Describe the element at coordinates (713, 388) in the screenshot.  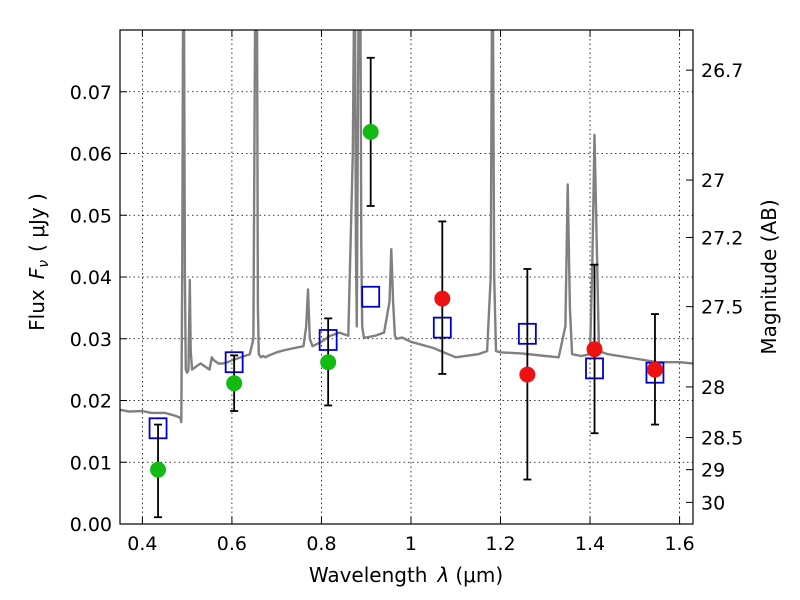
I see `y2-tick-label: 28` at that location.